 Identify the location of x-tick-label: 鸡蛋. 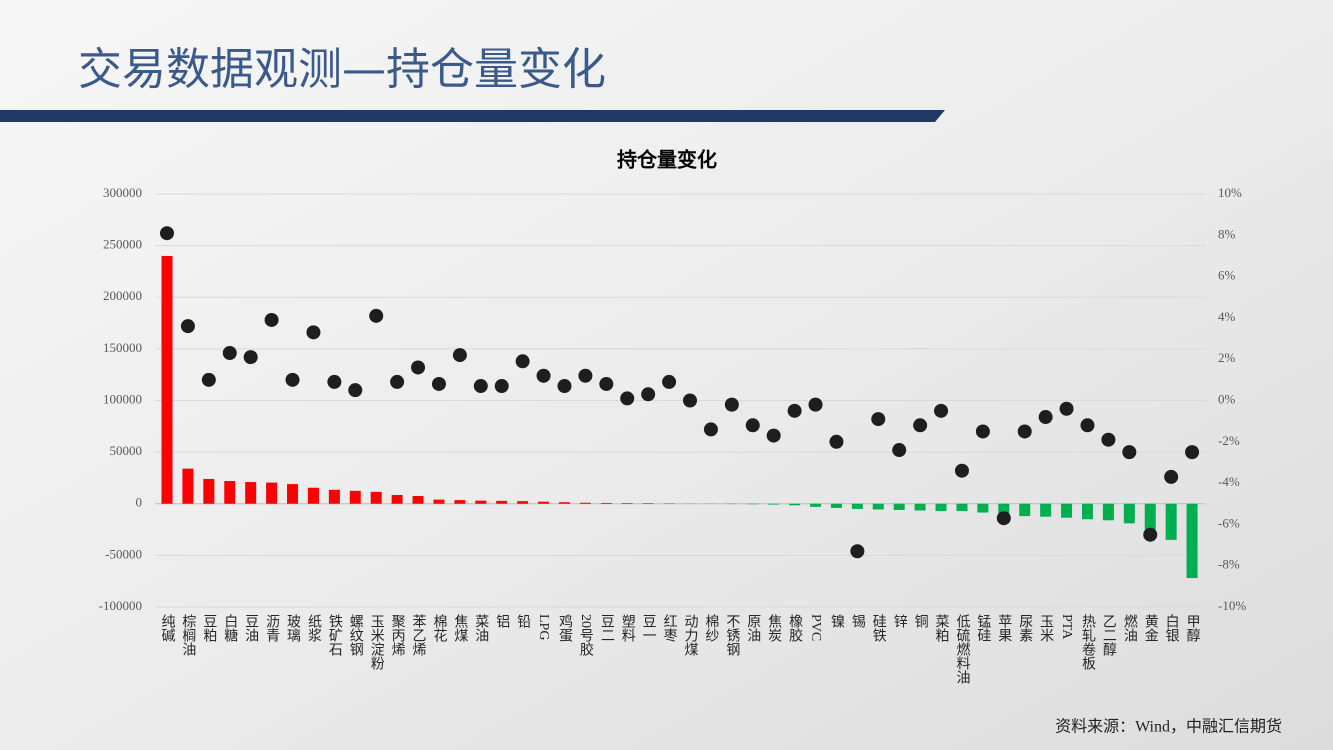
(565, 628).